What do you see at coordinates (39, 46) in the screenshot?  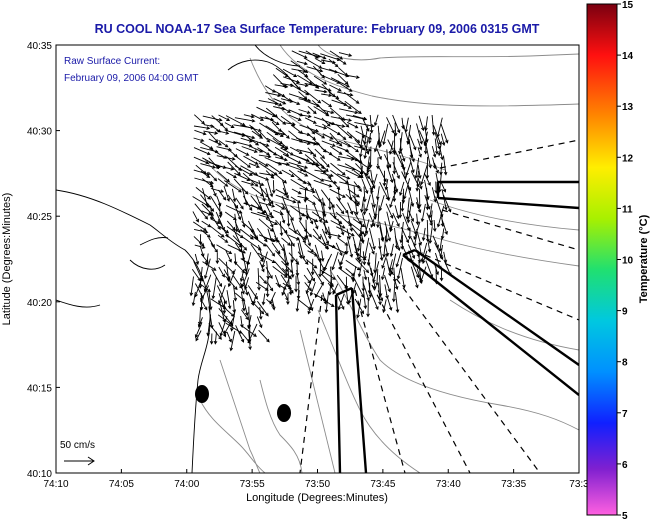 I see `y-tick-label: 40:35` at bounding box center [39, 46].